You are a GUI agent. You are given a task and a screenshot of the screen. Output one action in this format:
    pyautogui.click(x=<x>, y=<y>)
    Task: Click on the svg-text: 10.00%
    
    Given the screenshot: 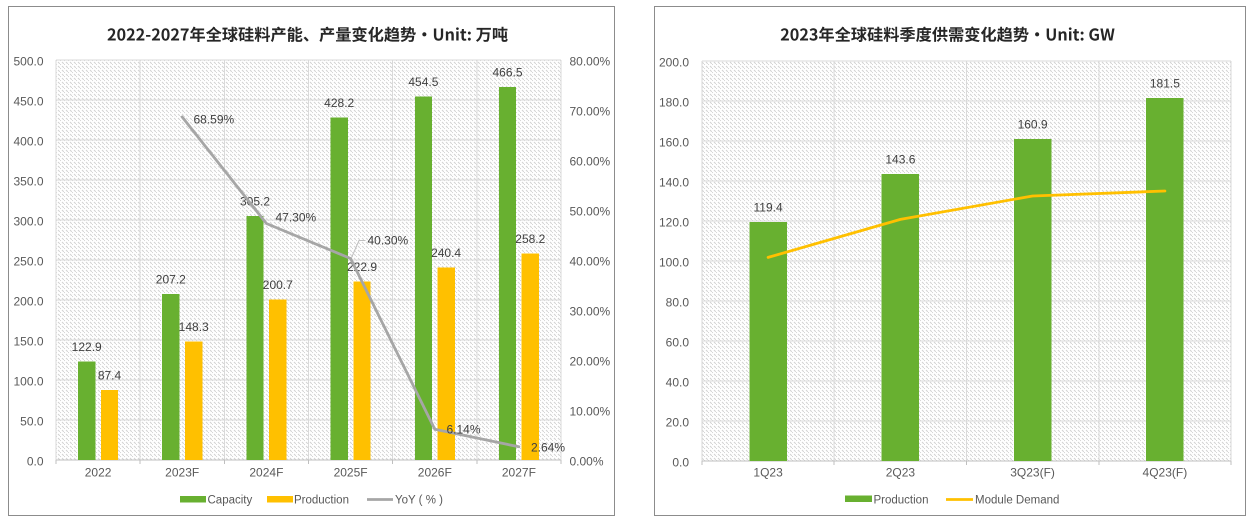 What is the action you would take?
    pyautogui.click(x=590, y=411)
    